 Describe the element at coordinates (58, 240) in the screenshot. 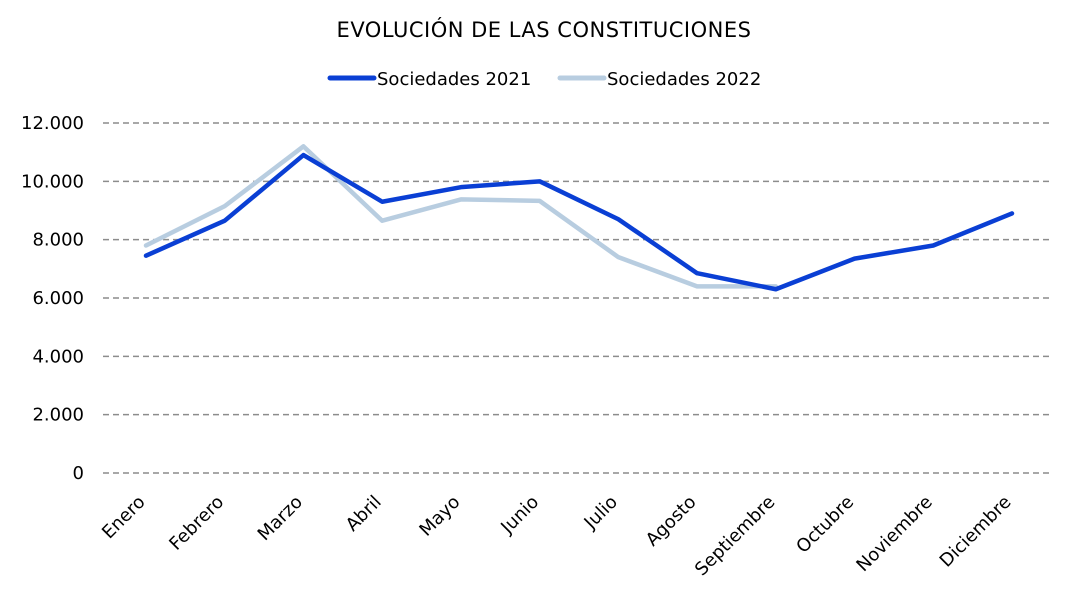

I see `y-tick-label: 8.000` at that location.